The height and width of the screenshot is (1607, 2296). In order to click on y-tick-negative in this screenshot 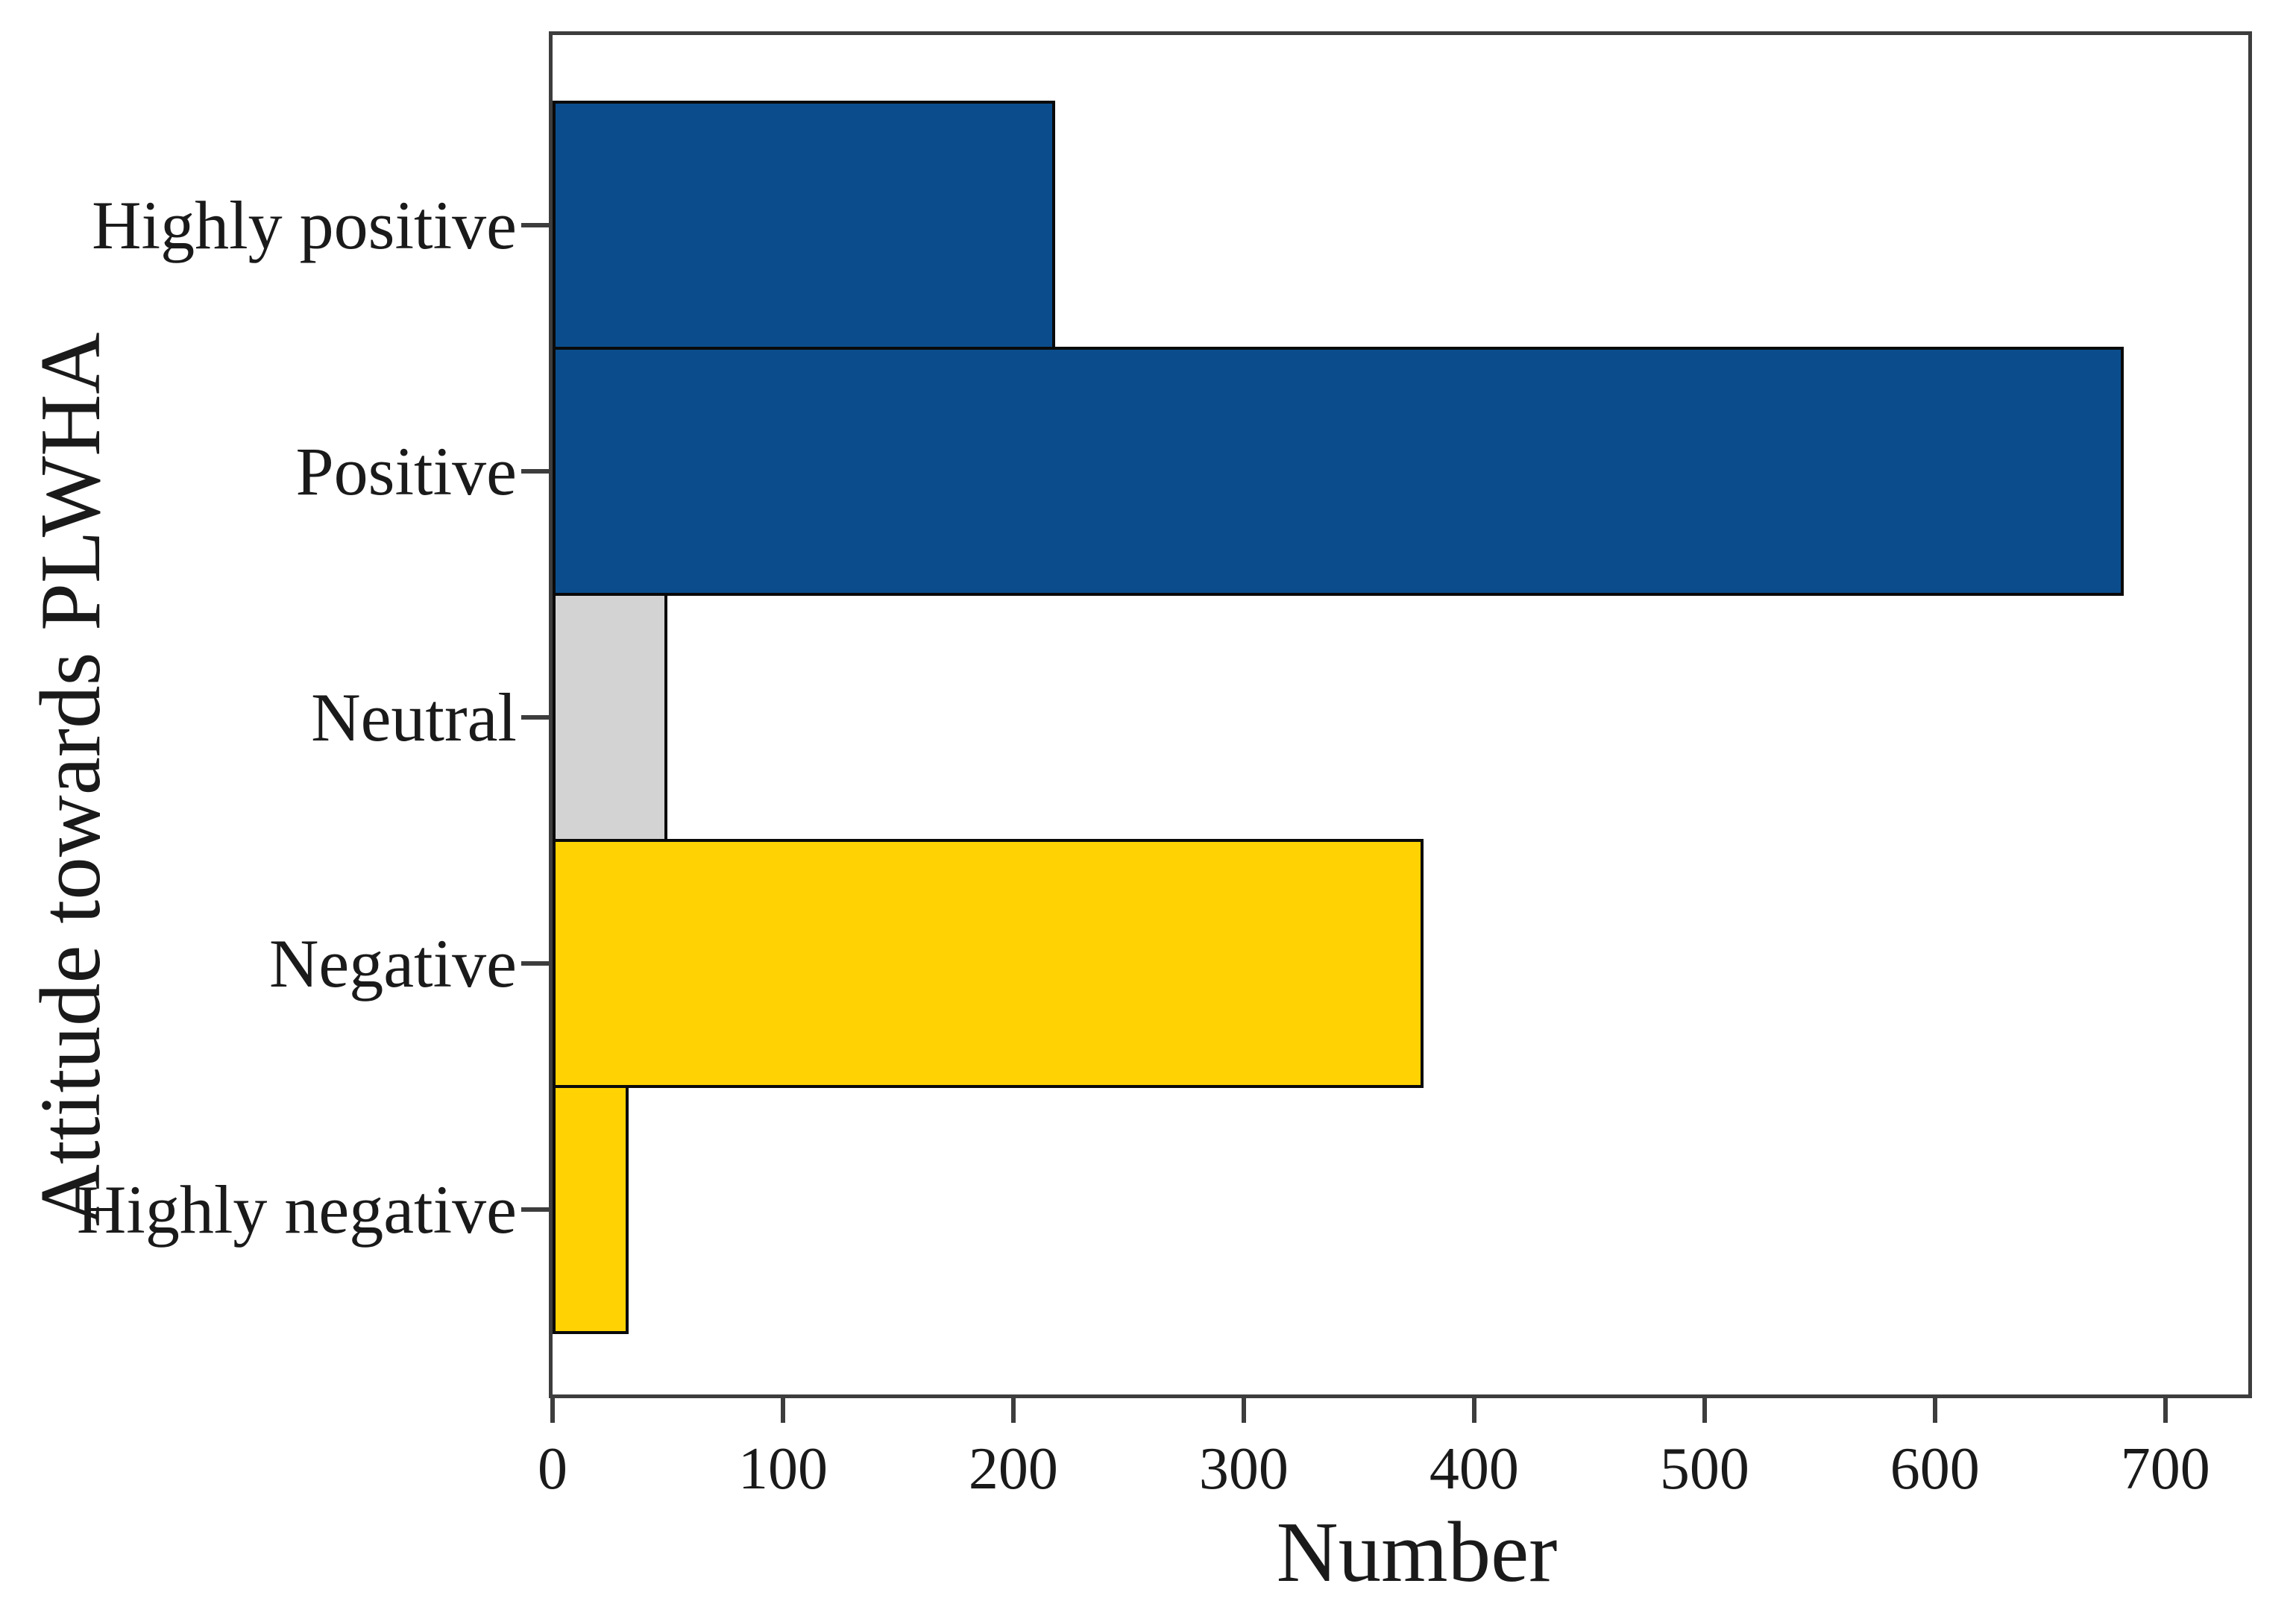, I will do `click(537, 964)`.